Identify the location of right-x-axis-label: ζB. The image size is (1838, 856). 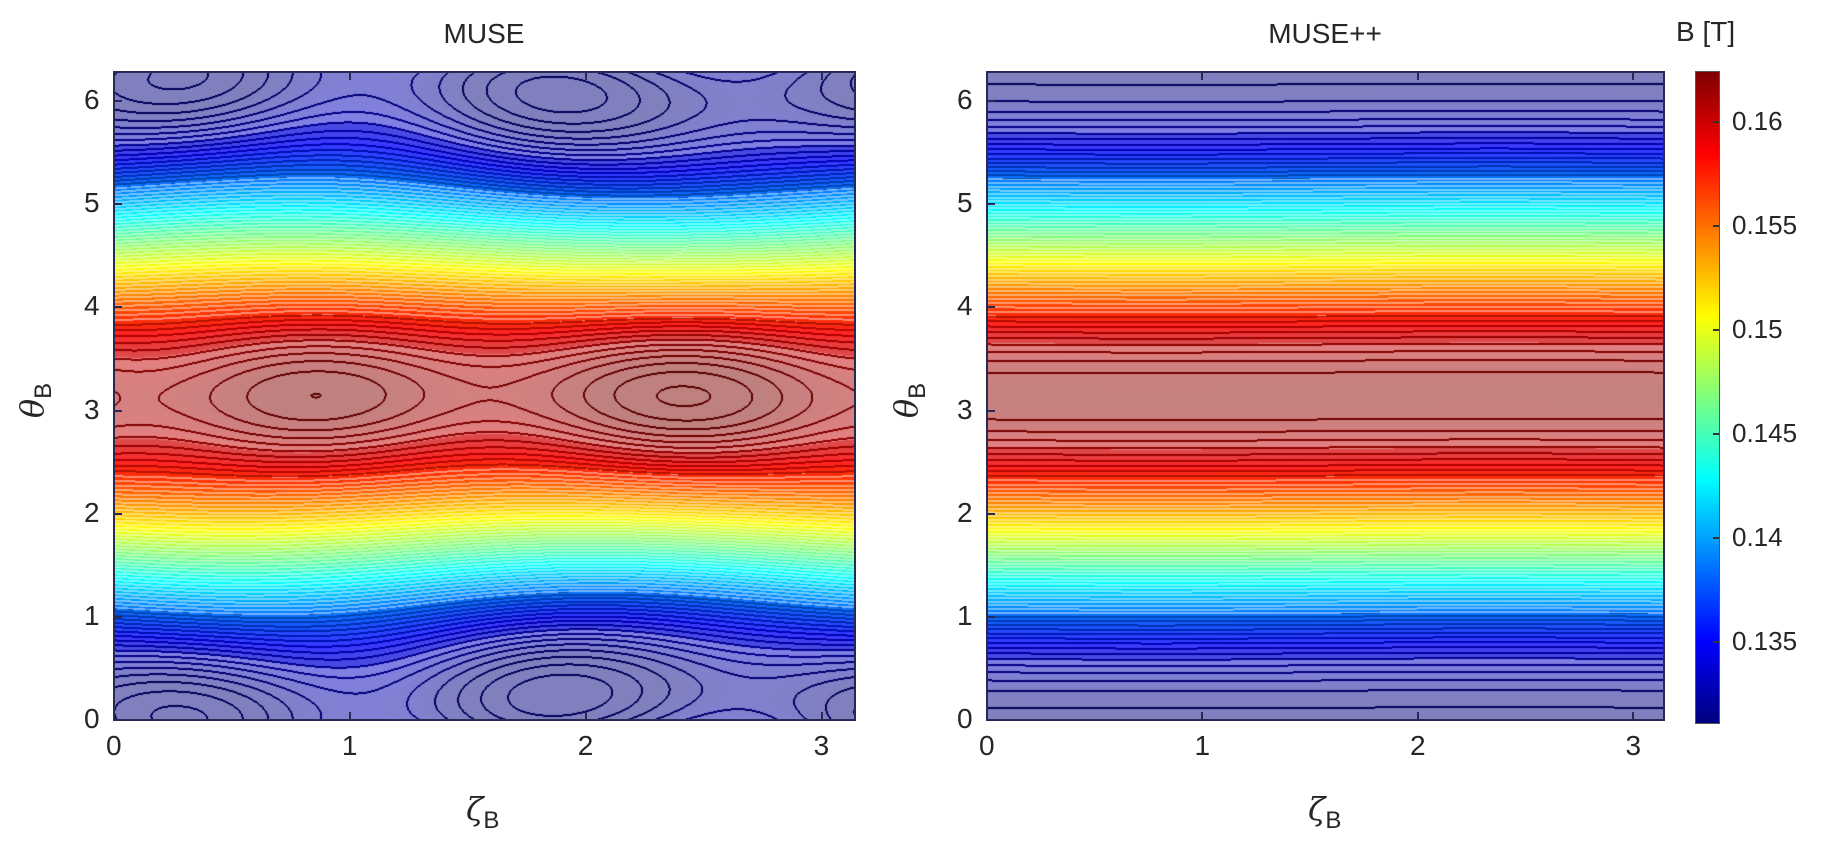
(1325, 812).